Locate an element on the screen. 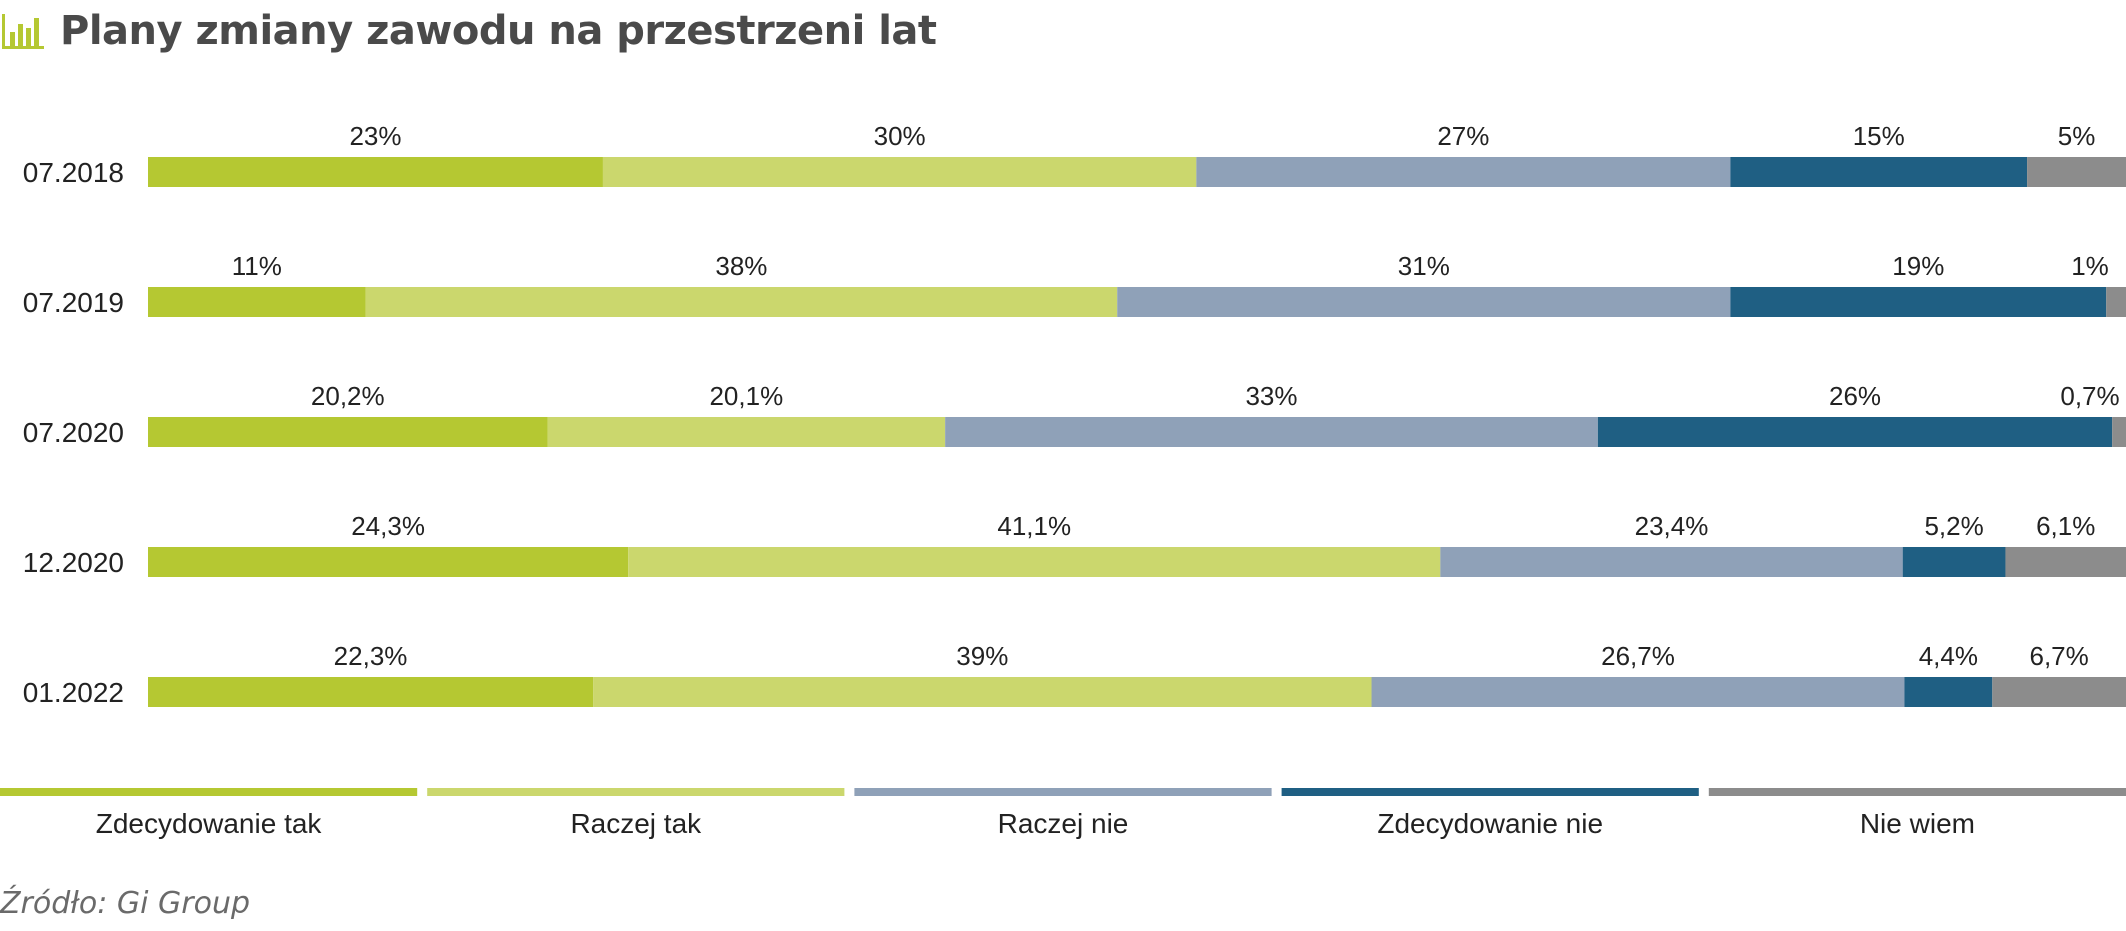 The height and width of the screenshot is (931, 2126). chart-header: Plany zmiany zawodu na przestrzeni lat is located at coordinates (468, 31).